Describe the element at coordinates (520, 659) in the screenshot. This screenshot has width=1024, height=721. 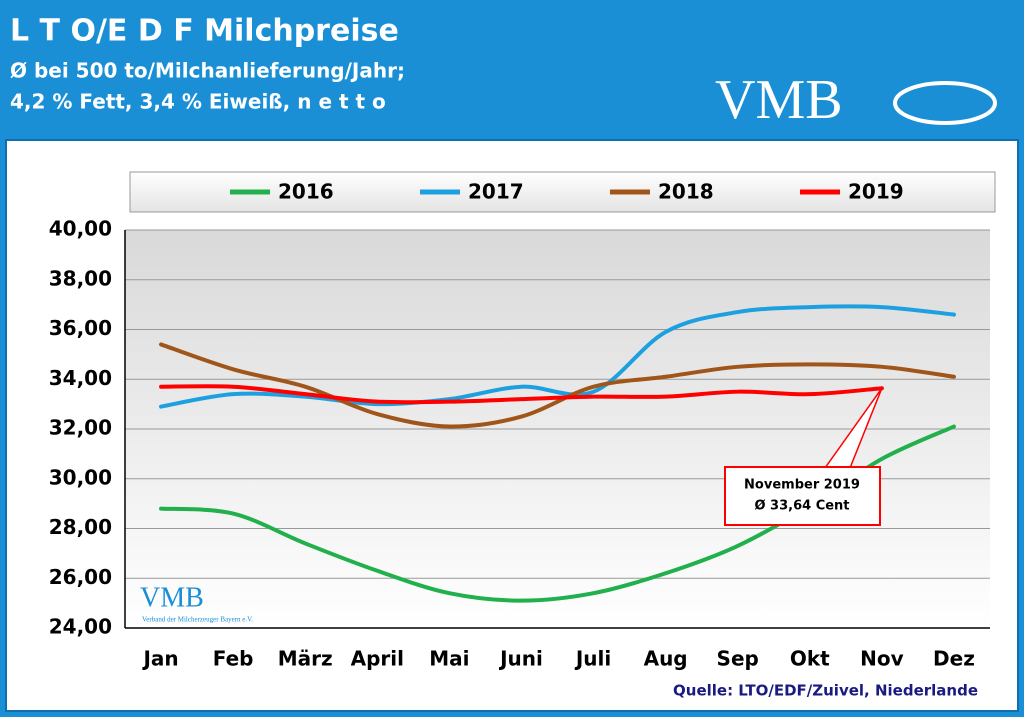
I see `x-tick-label: Juni` at that location.